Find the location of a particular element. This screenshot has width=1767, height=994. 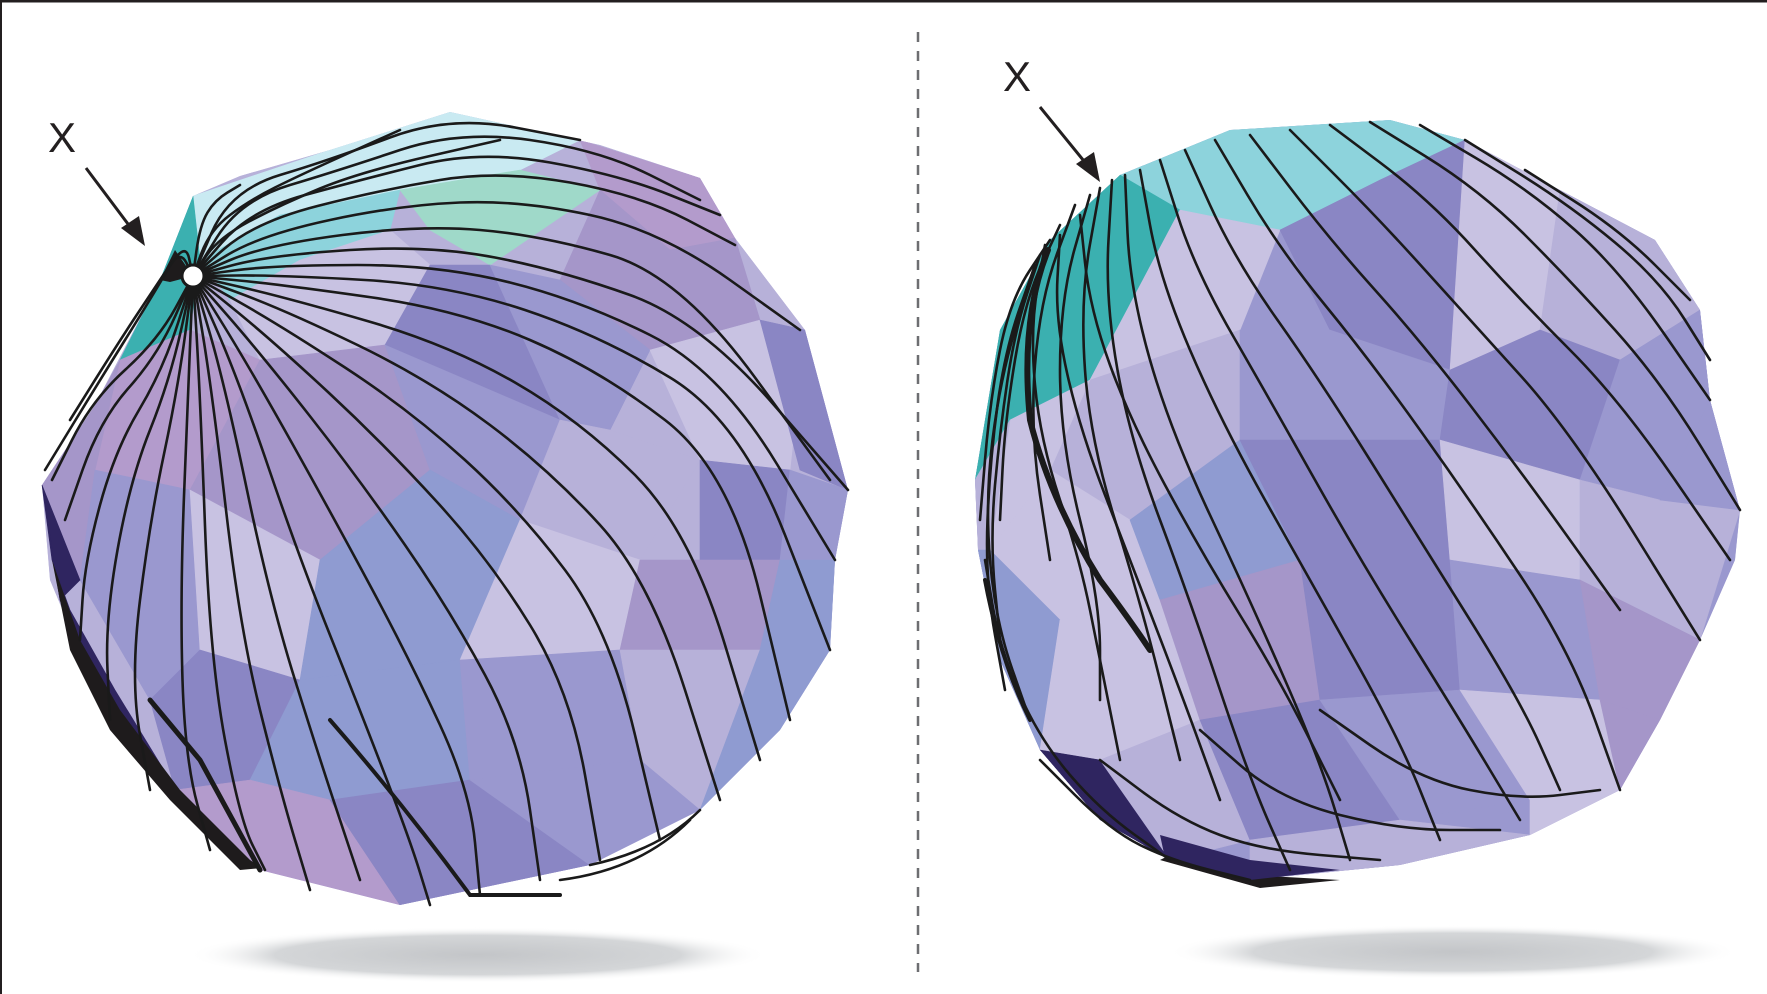

right-shadow is located at coordinates (1453, 952).